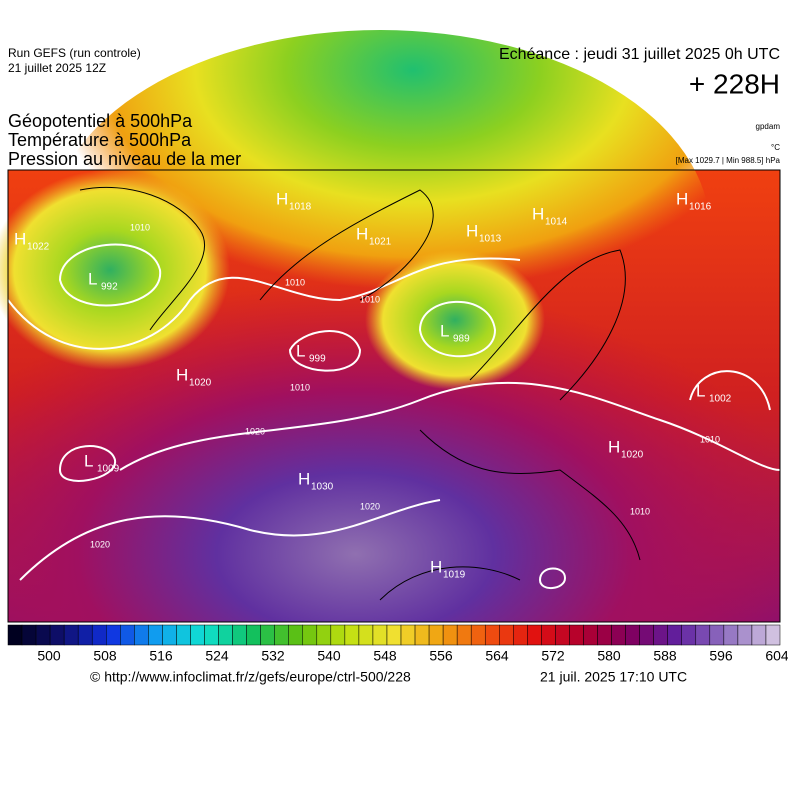  What do you see at coordinates (776, 656) in the screenshot?
I see `colorbar-tick-label: 604` at bounding box center [776, 656].